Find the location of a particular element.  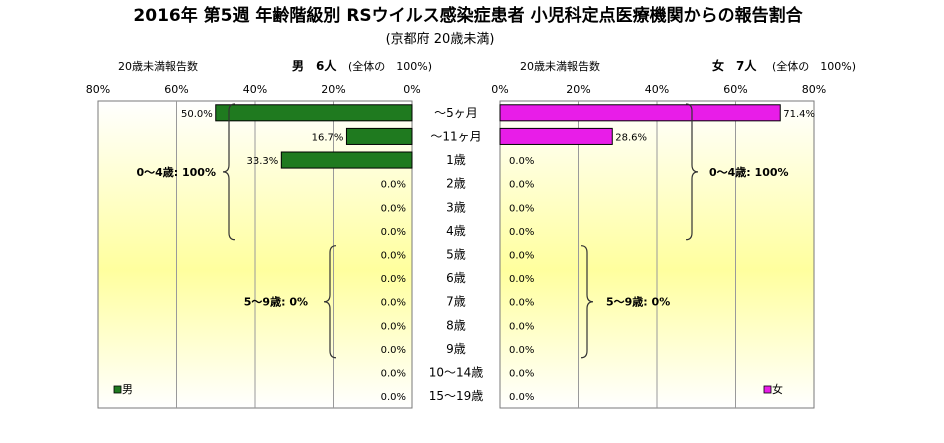

male-x-tick-label: 40% is located at coordinates (255, 89).